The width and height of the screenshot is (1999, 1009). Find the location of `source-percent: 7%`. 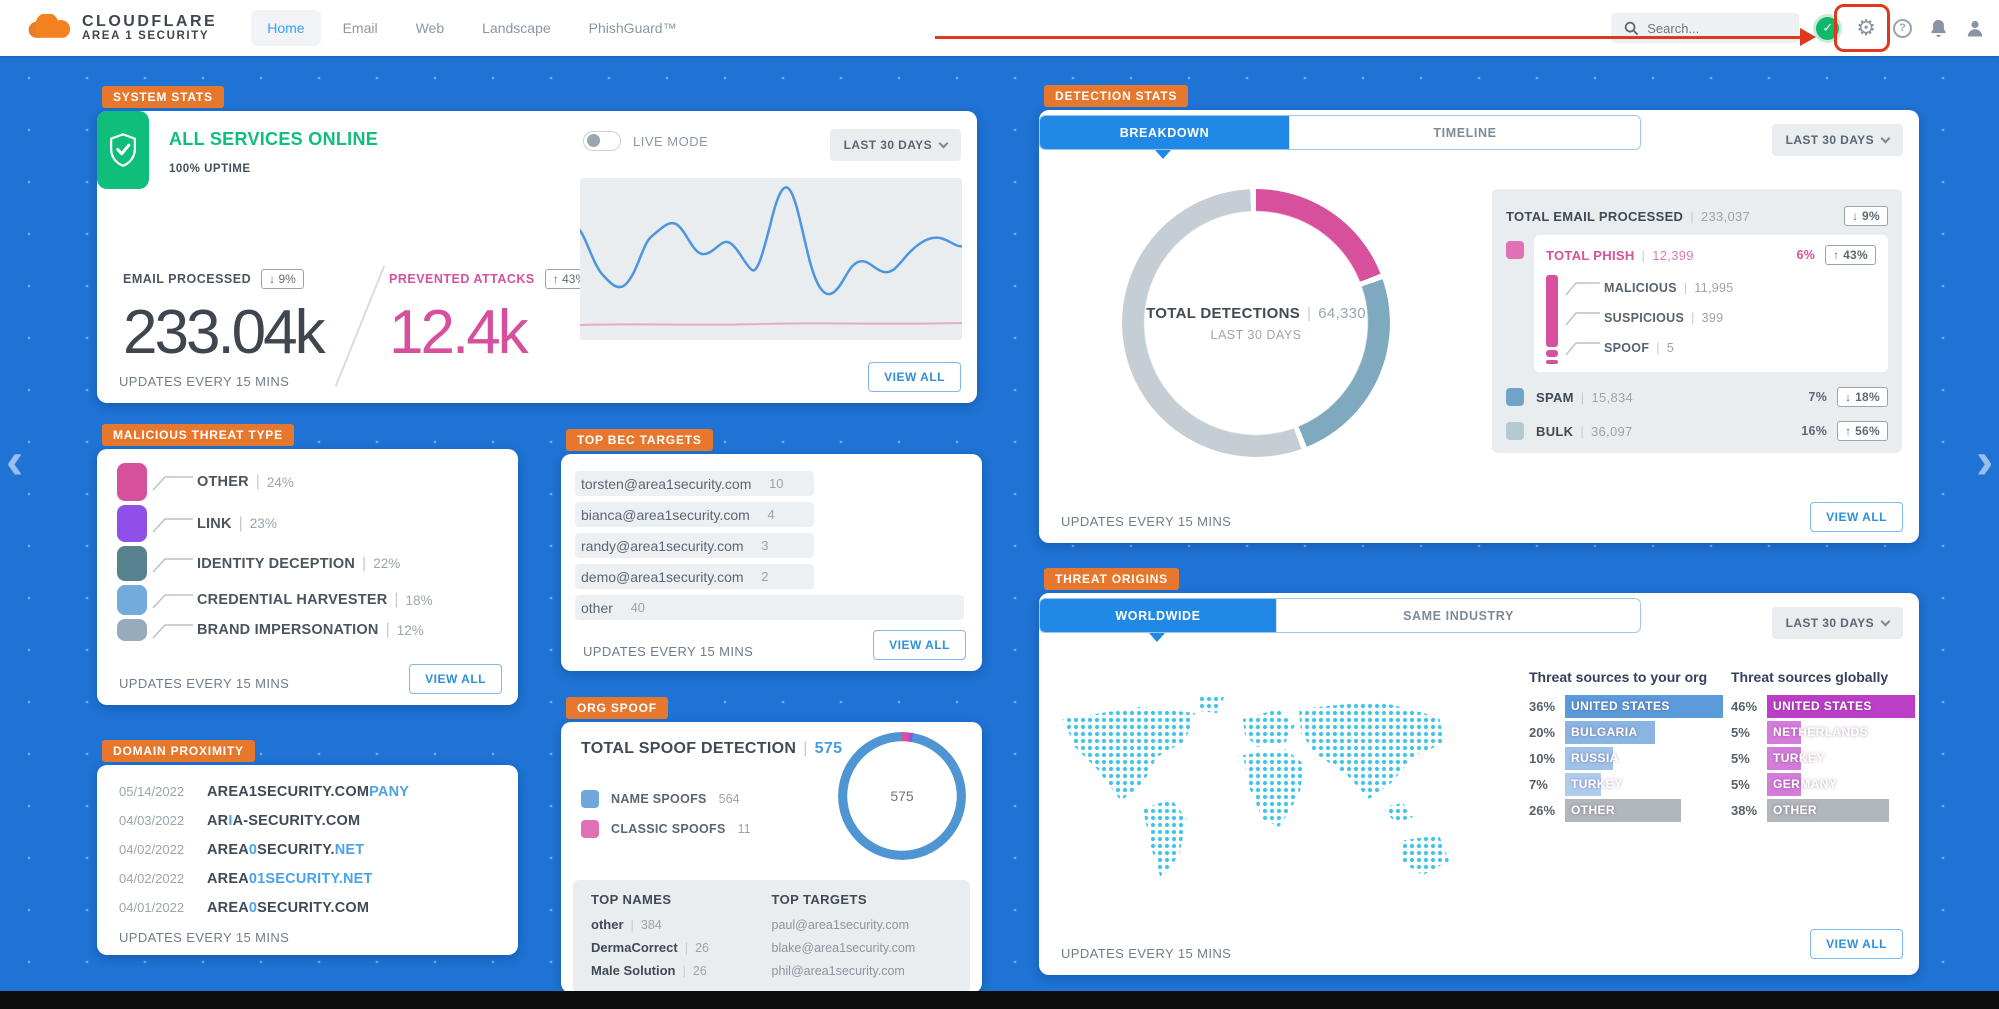

source-percent: 7% is located at coordinates (1538, 784).